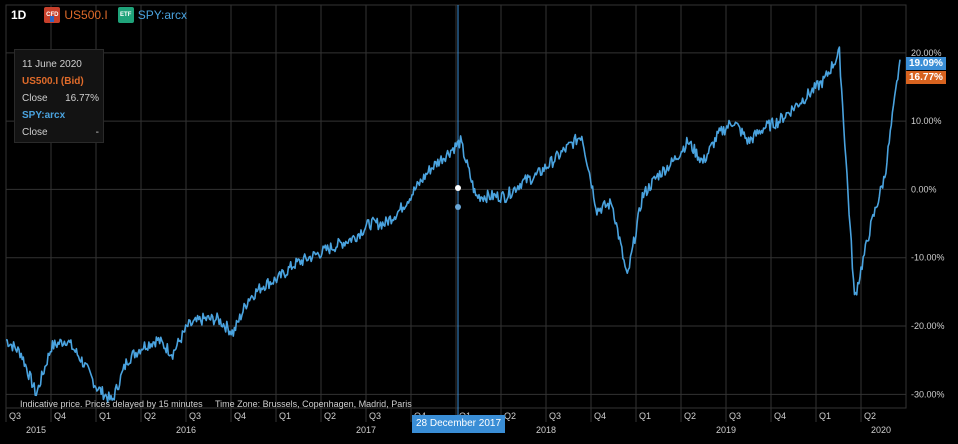  I want to click on y-tick-label: -30.00%, so click(928, 394).